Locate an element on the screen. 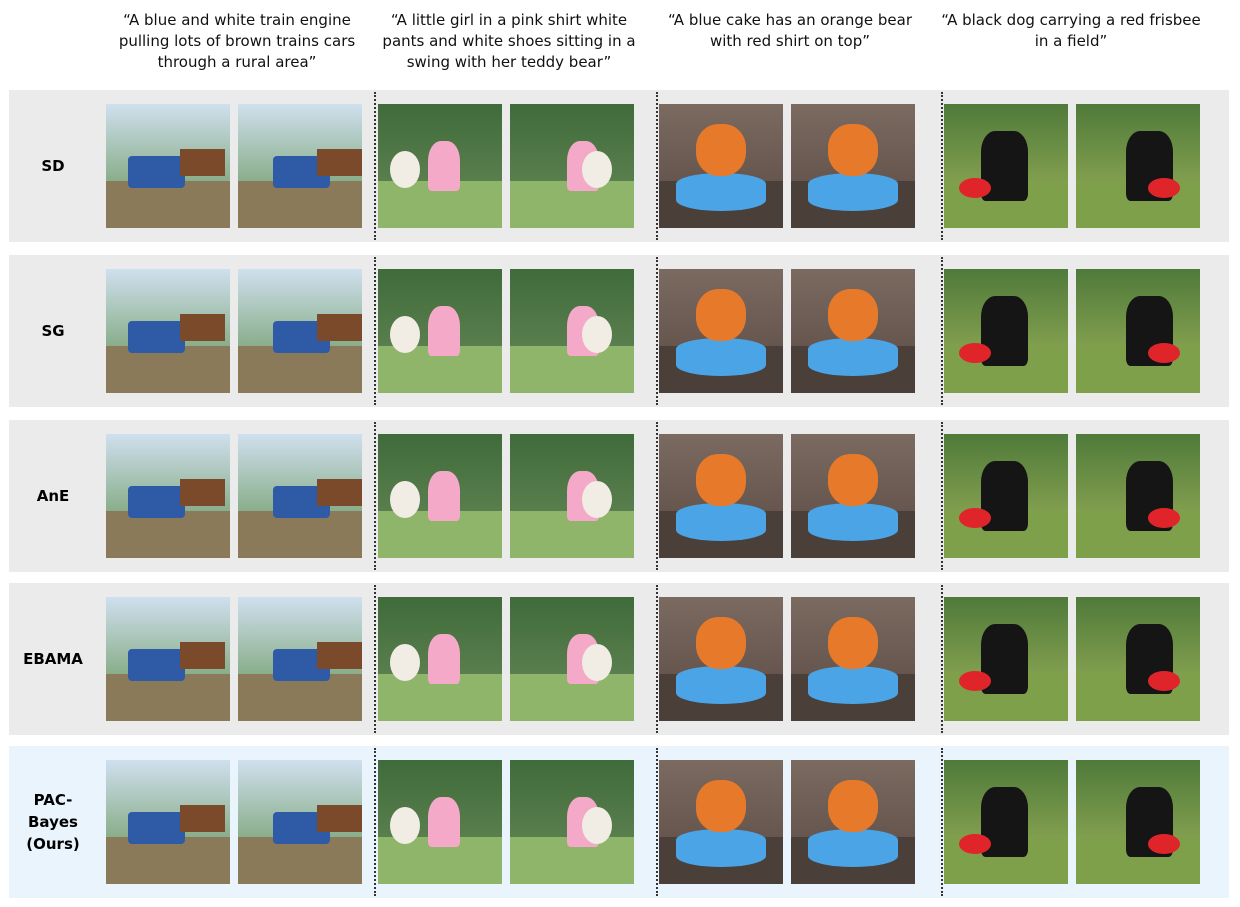 This screenshot has height=907, width=1240. method-label: AnE is located at coordinates (53, 496).